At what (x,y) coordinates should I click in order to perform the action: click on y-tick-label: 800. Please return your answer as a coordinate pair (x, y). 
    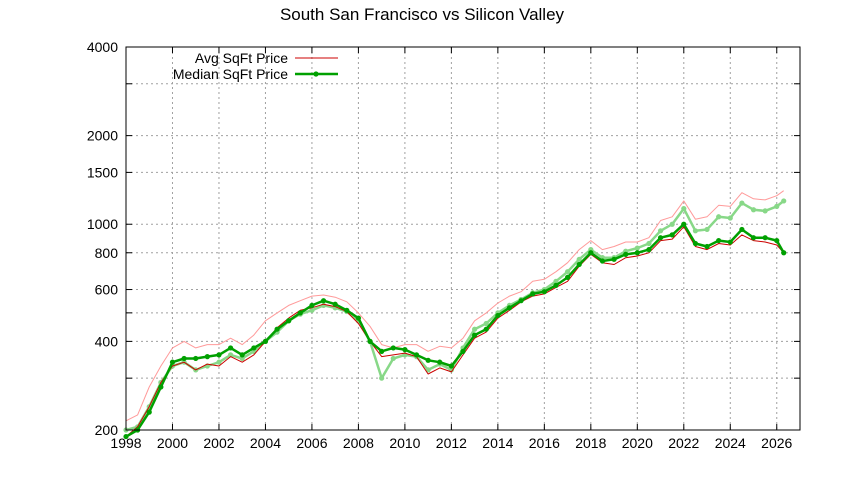
    Looking at the image, I should click on (107, 253).